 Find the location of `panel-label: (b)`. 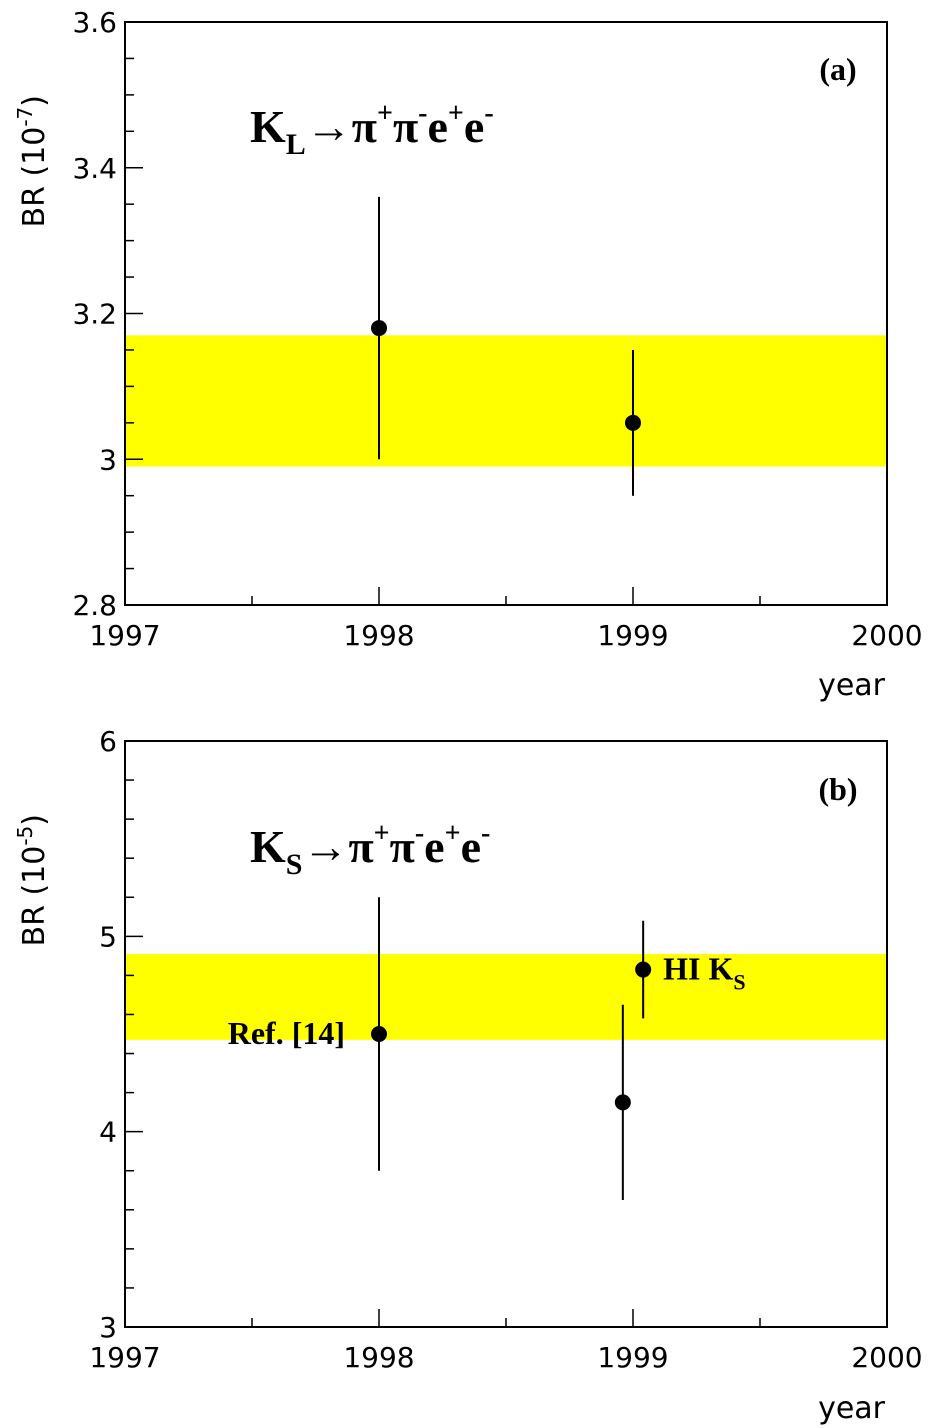

panel-label: (b) is located at coordinates (837, 789).